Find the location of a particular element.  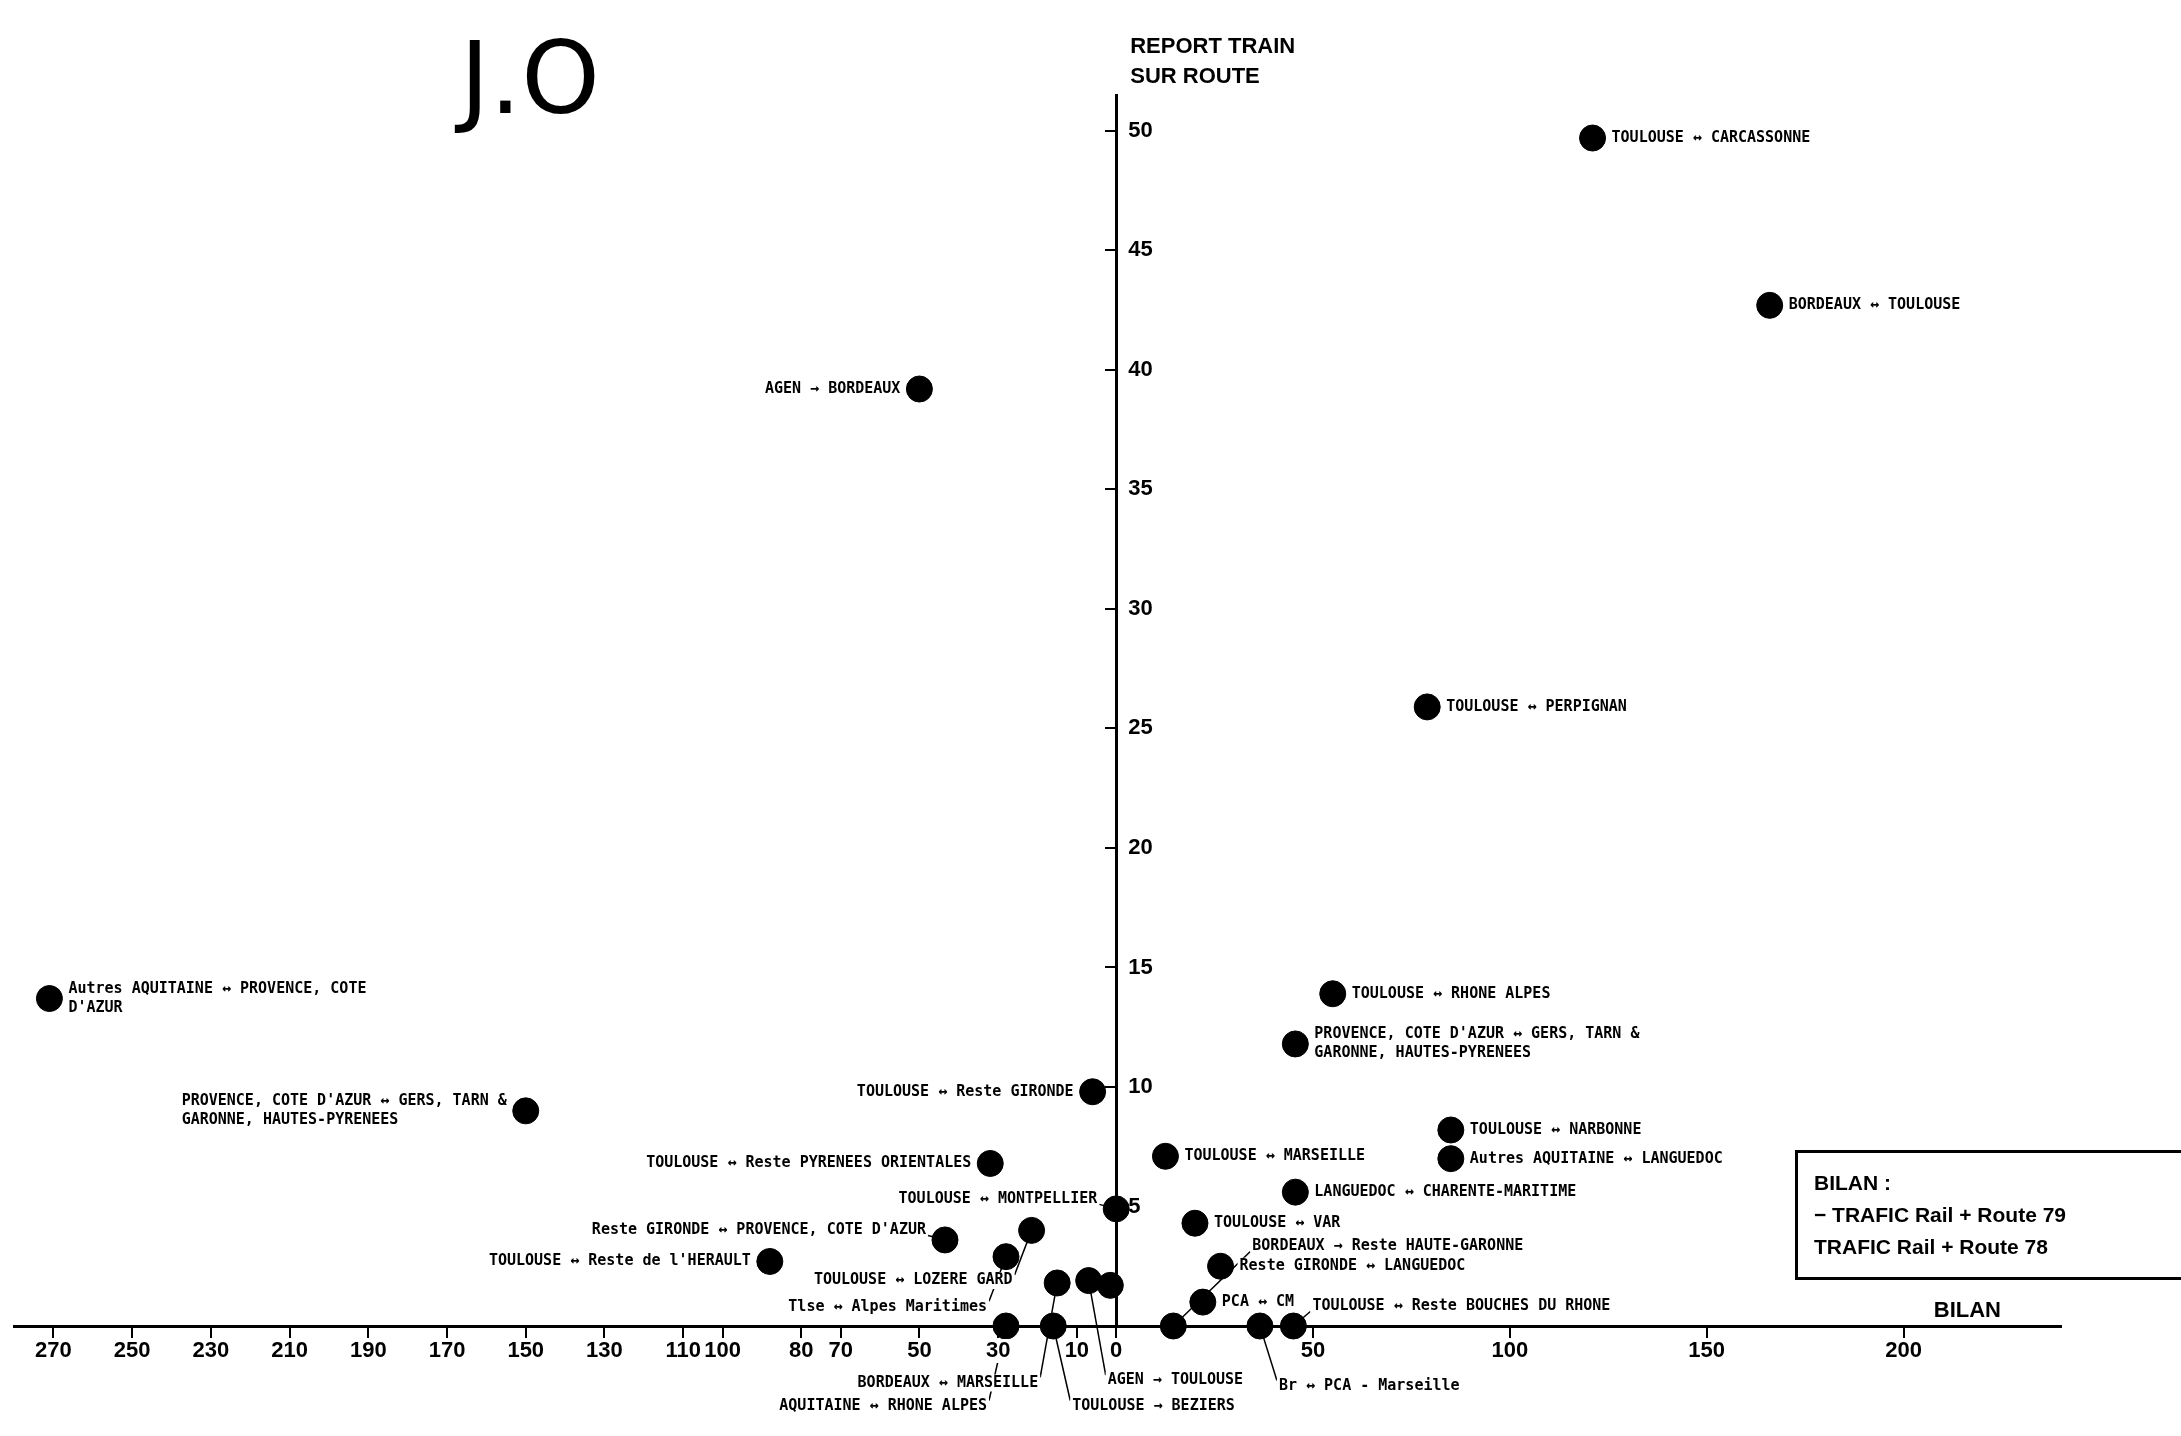

annotation: AQUITAINE ↔ RHONE ALPES is located at coordinates (883, 1404).